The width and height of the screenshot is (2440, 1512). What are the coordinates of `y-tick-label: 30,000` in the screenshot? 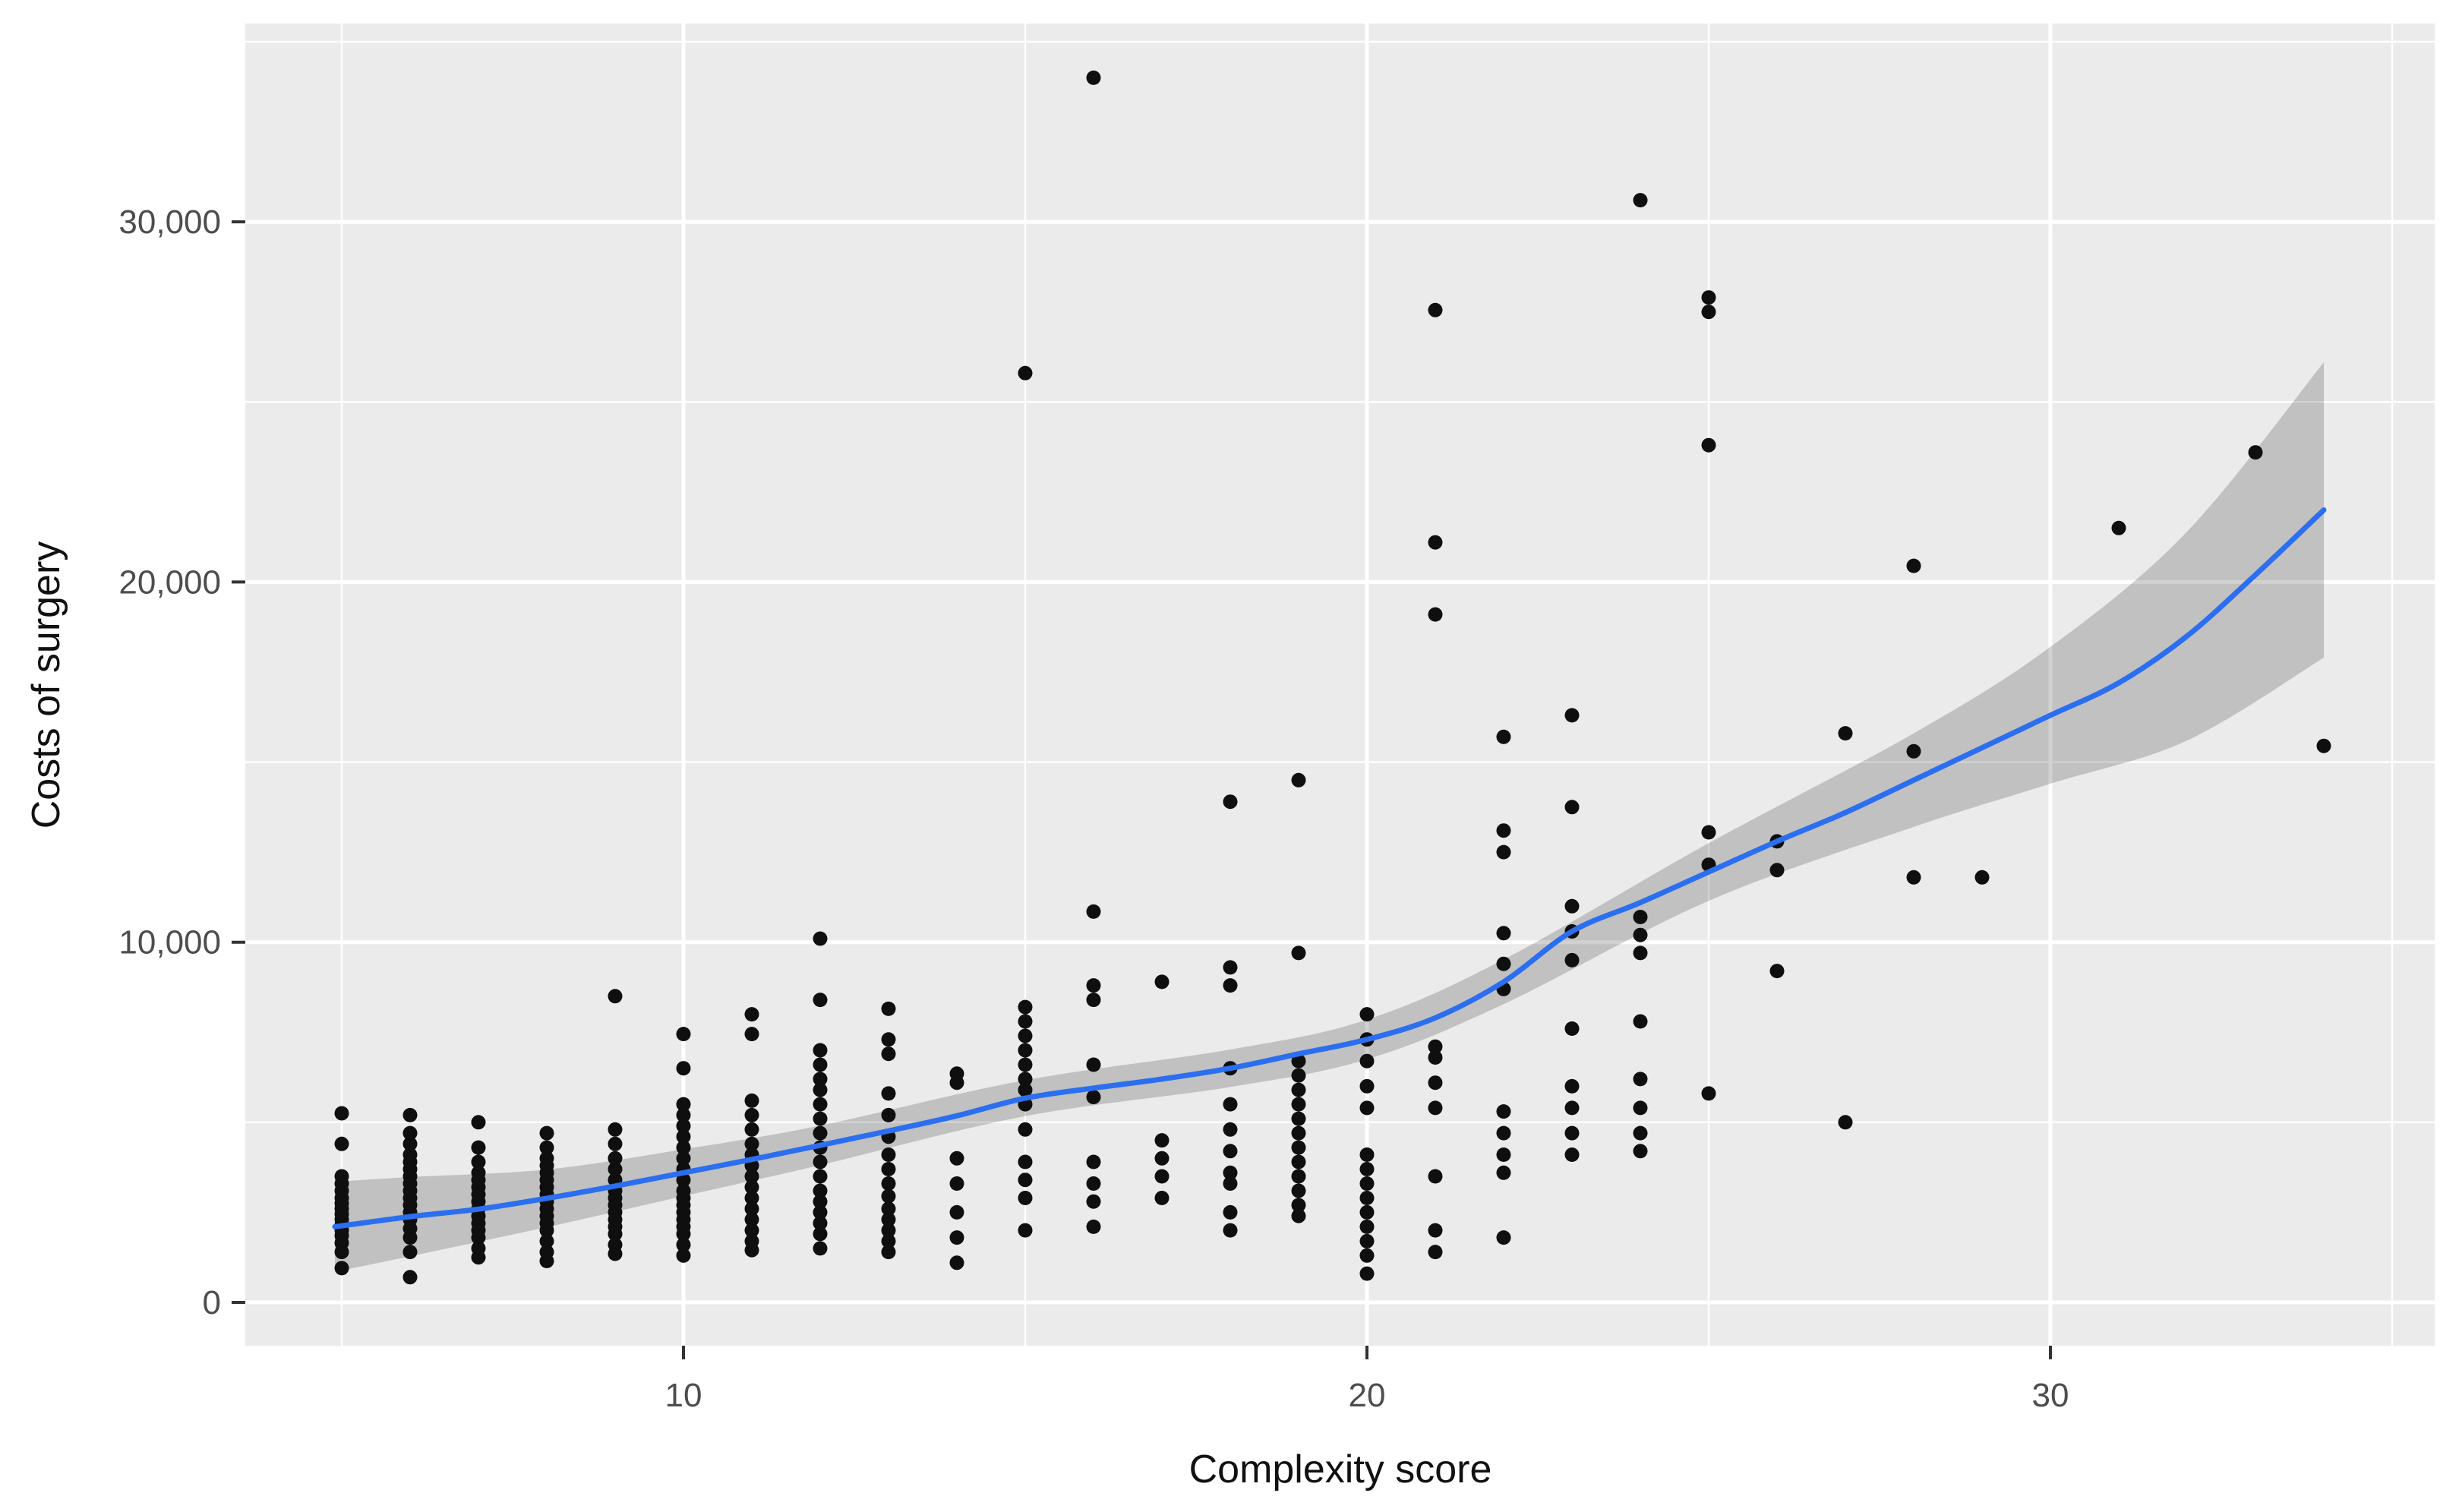 It's located at (169, 222).